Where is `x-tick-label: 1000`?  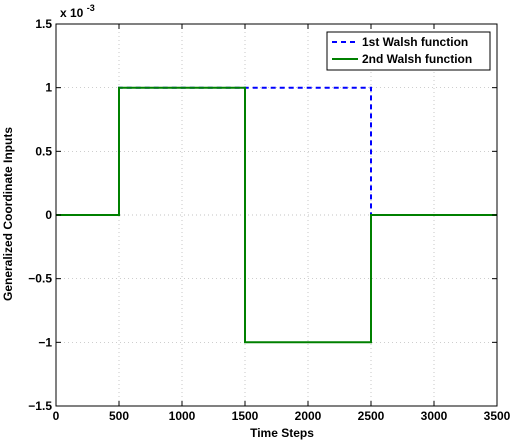
x-tick-label: 1000 is located at coordinates (182, 416).